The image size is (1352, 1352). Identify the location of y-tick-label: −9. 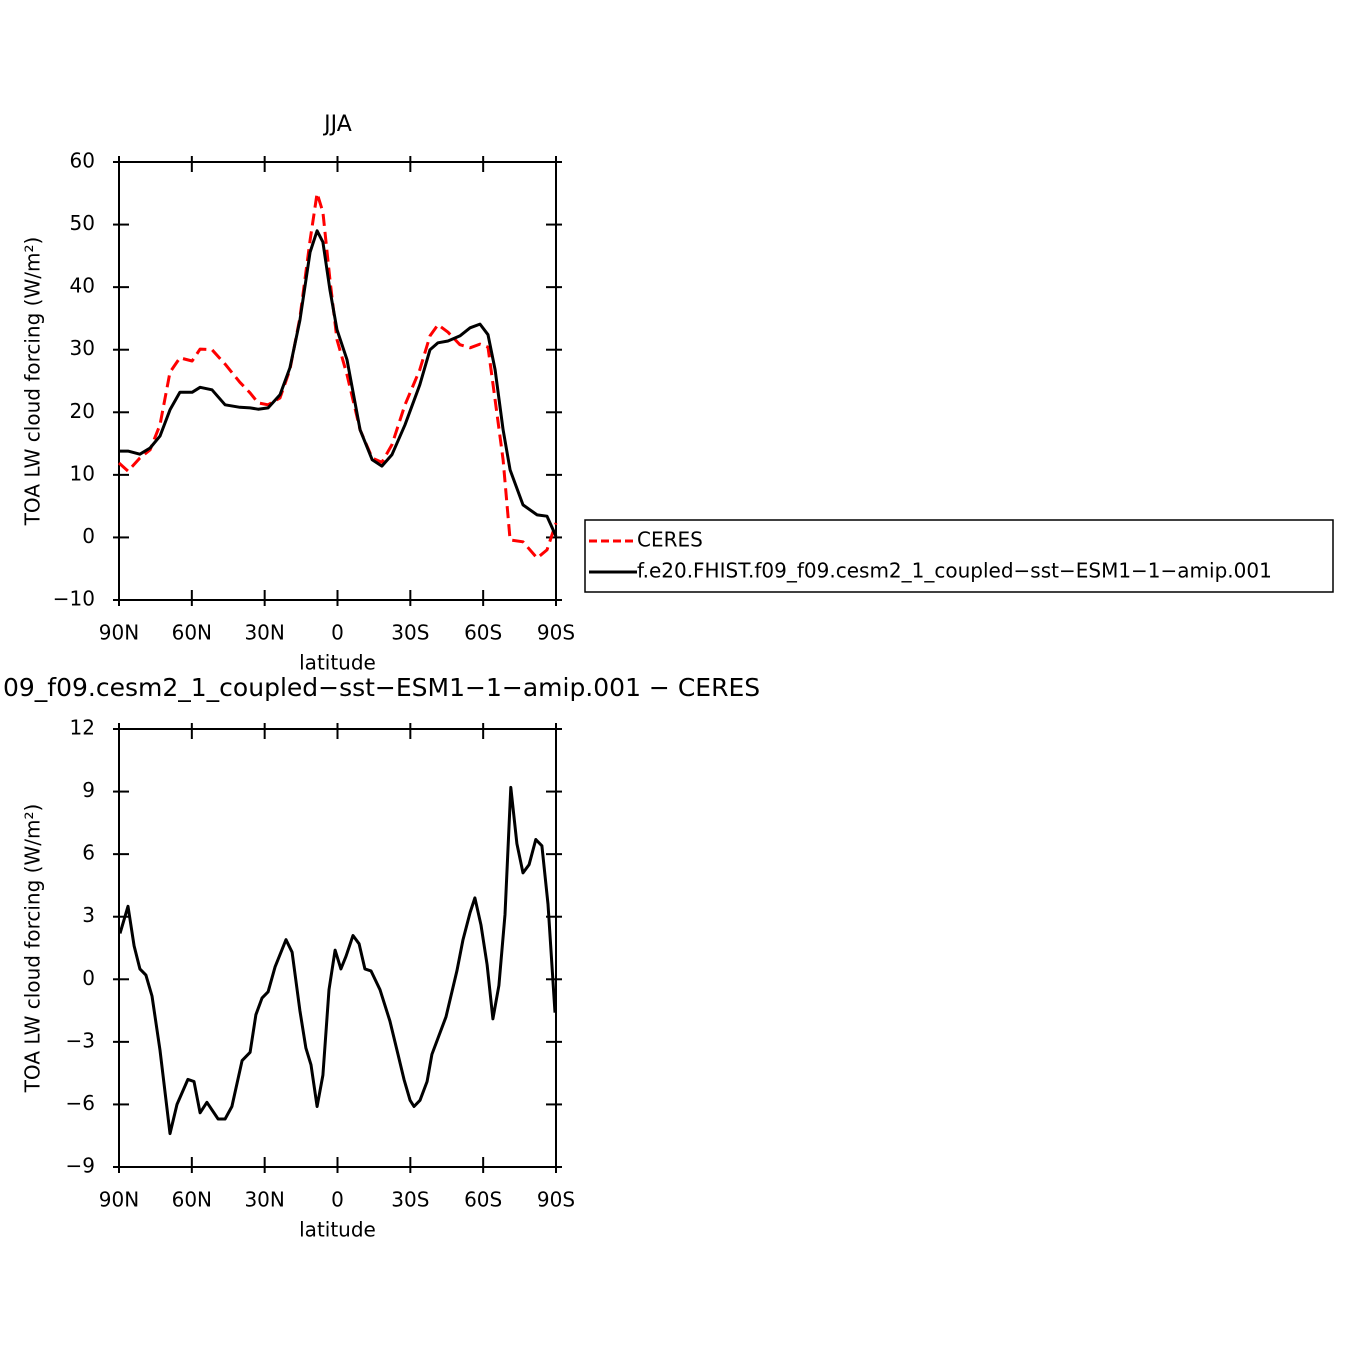
(80, 1166).